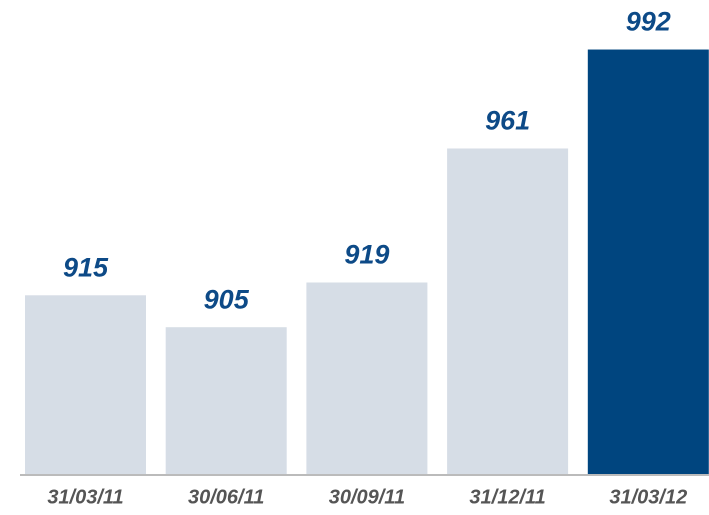  I want to click on value-label: 905, so click(227, 299).